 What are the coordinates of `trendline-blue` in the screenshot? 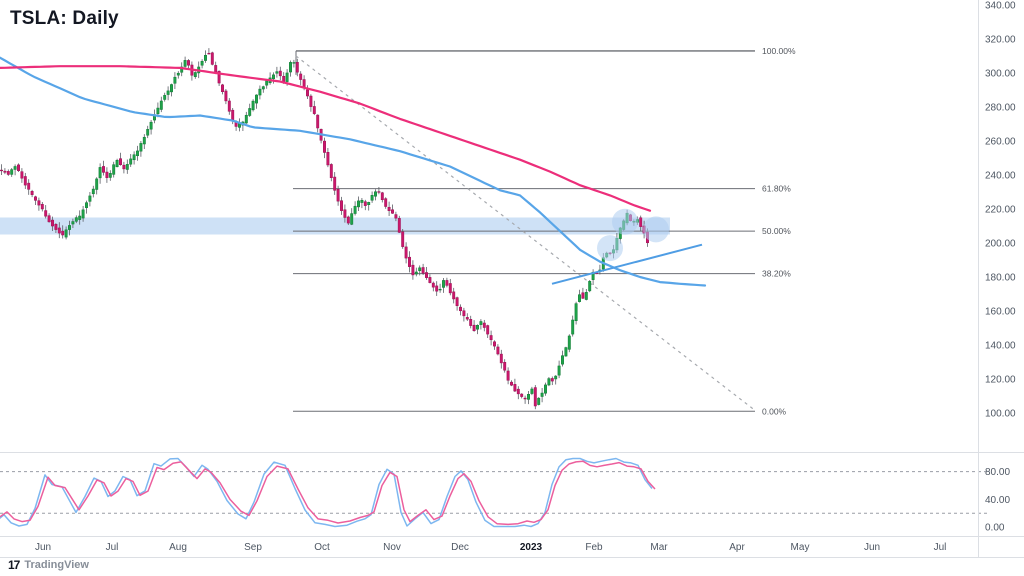 It's located at (627, 264).